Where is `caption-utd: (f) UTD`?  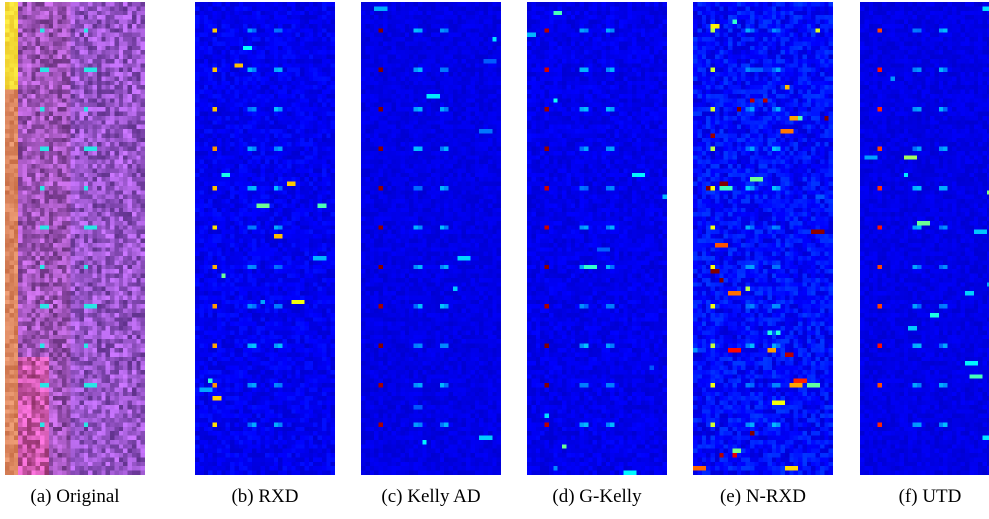
caption-utd: (f) UTD is located at coordinates (930, 496).